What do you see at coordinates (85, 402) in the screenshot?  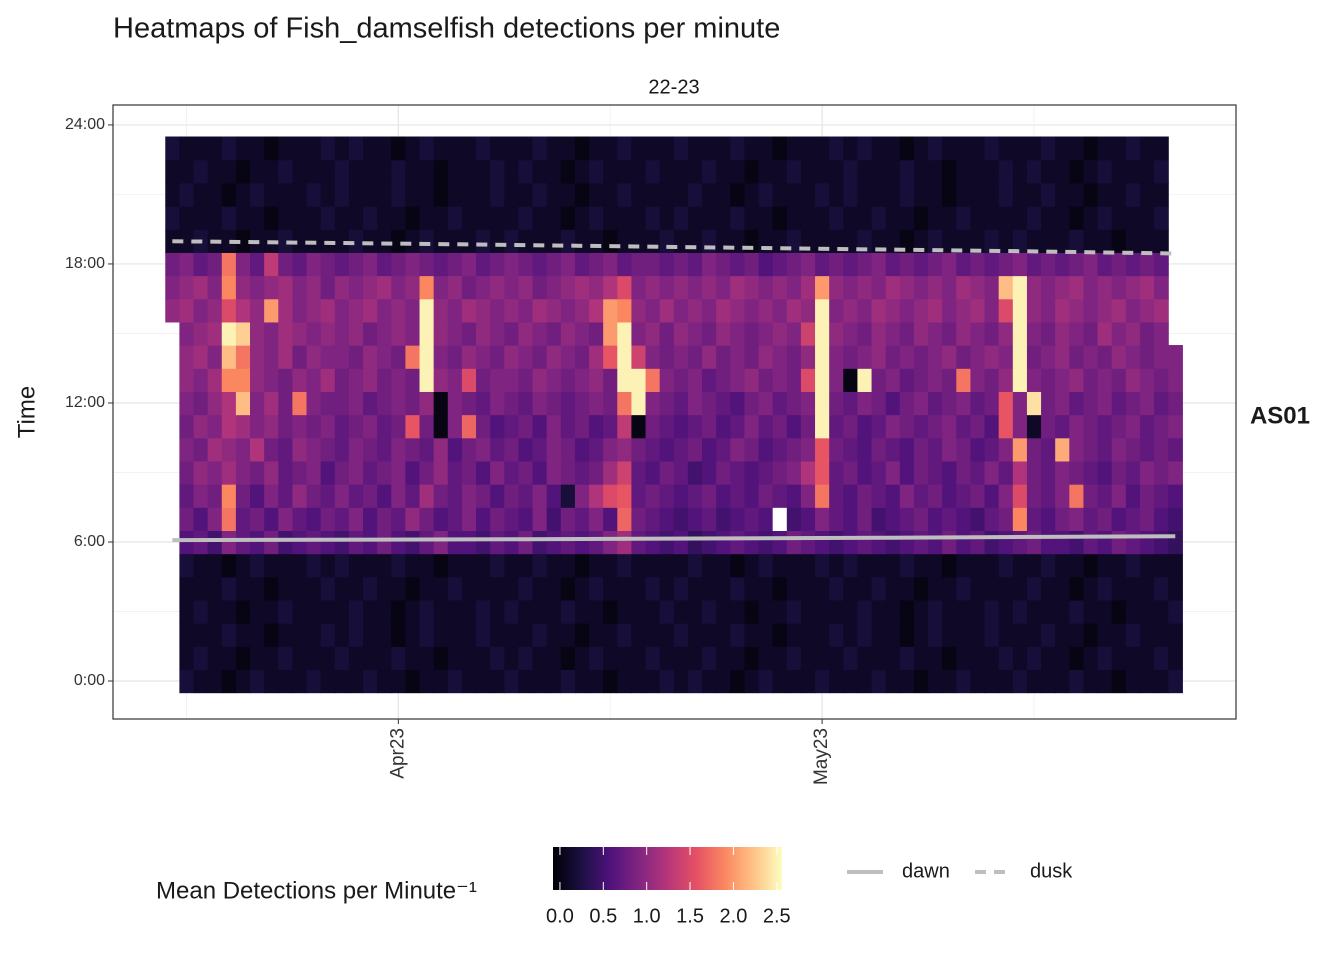 I see `y-tick-label: 12:00` at bounding box center [85, 402].